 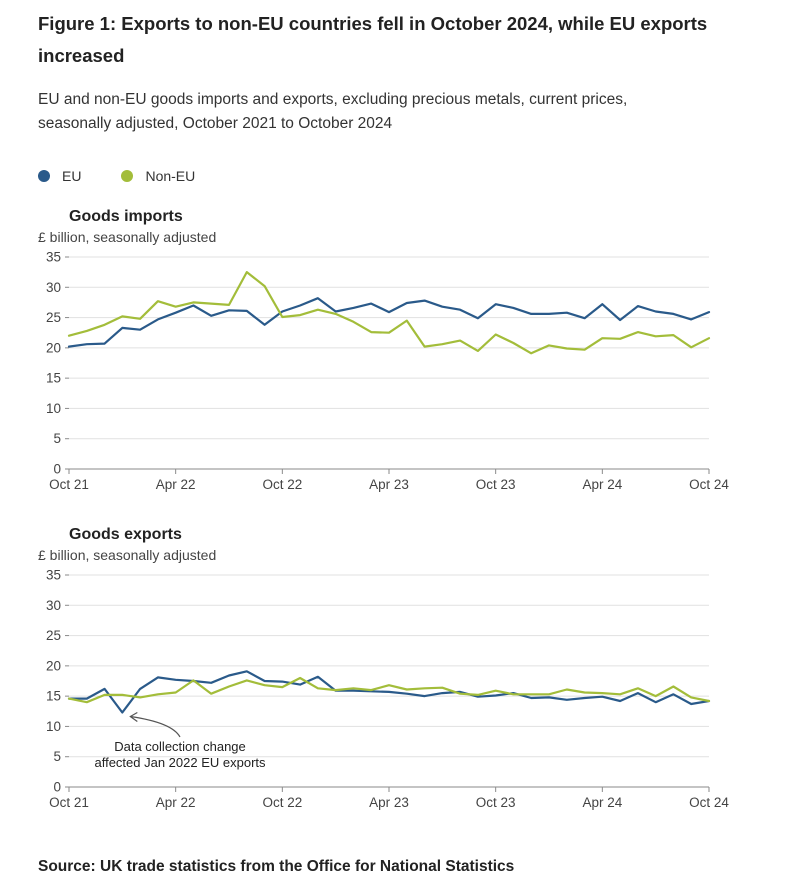 I want to click on imports-y-tick-label: 15, so click(x=53, y=378).